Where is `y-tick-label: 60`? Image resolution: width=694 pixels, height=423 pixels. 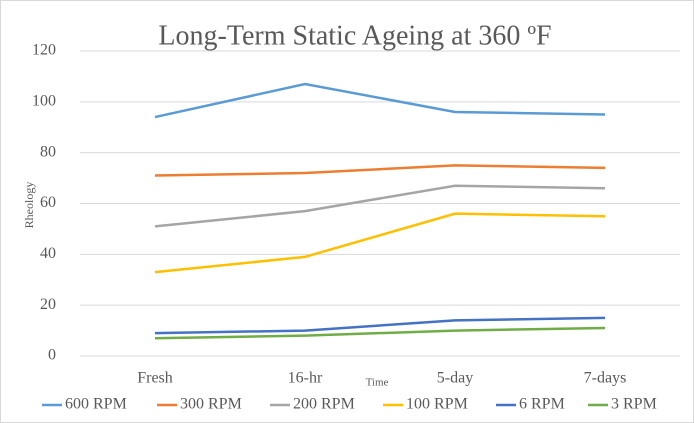
y-tick-label: 60 is located at coordinates (48, 202).